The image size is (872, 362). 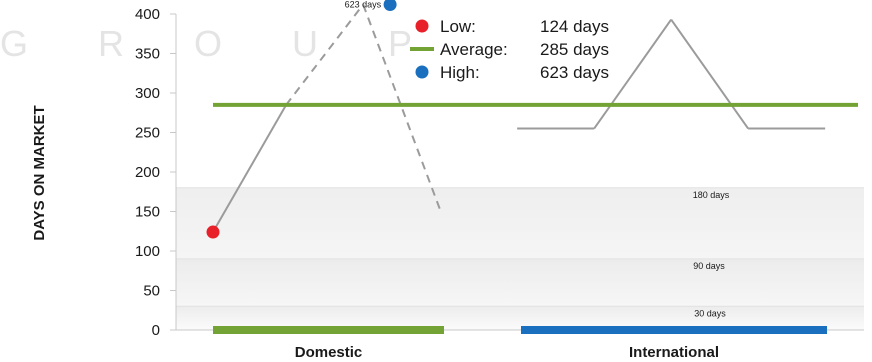 I want to click on y-tick-label-200: 200, so click(x=147, y=172).